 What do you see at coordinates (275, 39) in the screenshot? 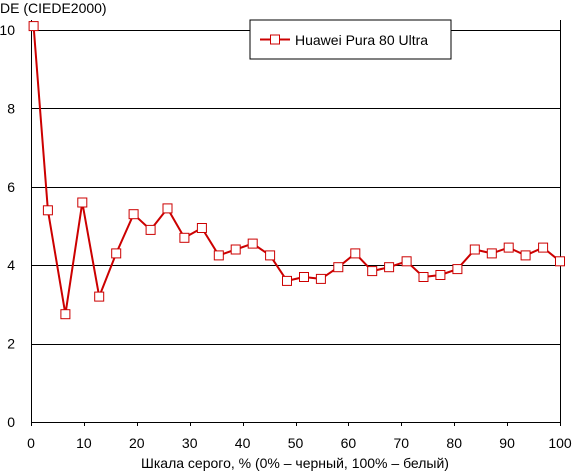
I see `legend-marker` at bounding box center [275, 39].